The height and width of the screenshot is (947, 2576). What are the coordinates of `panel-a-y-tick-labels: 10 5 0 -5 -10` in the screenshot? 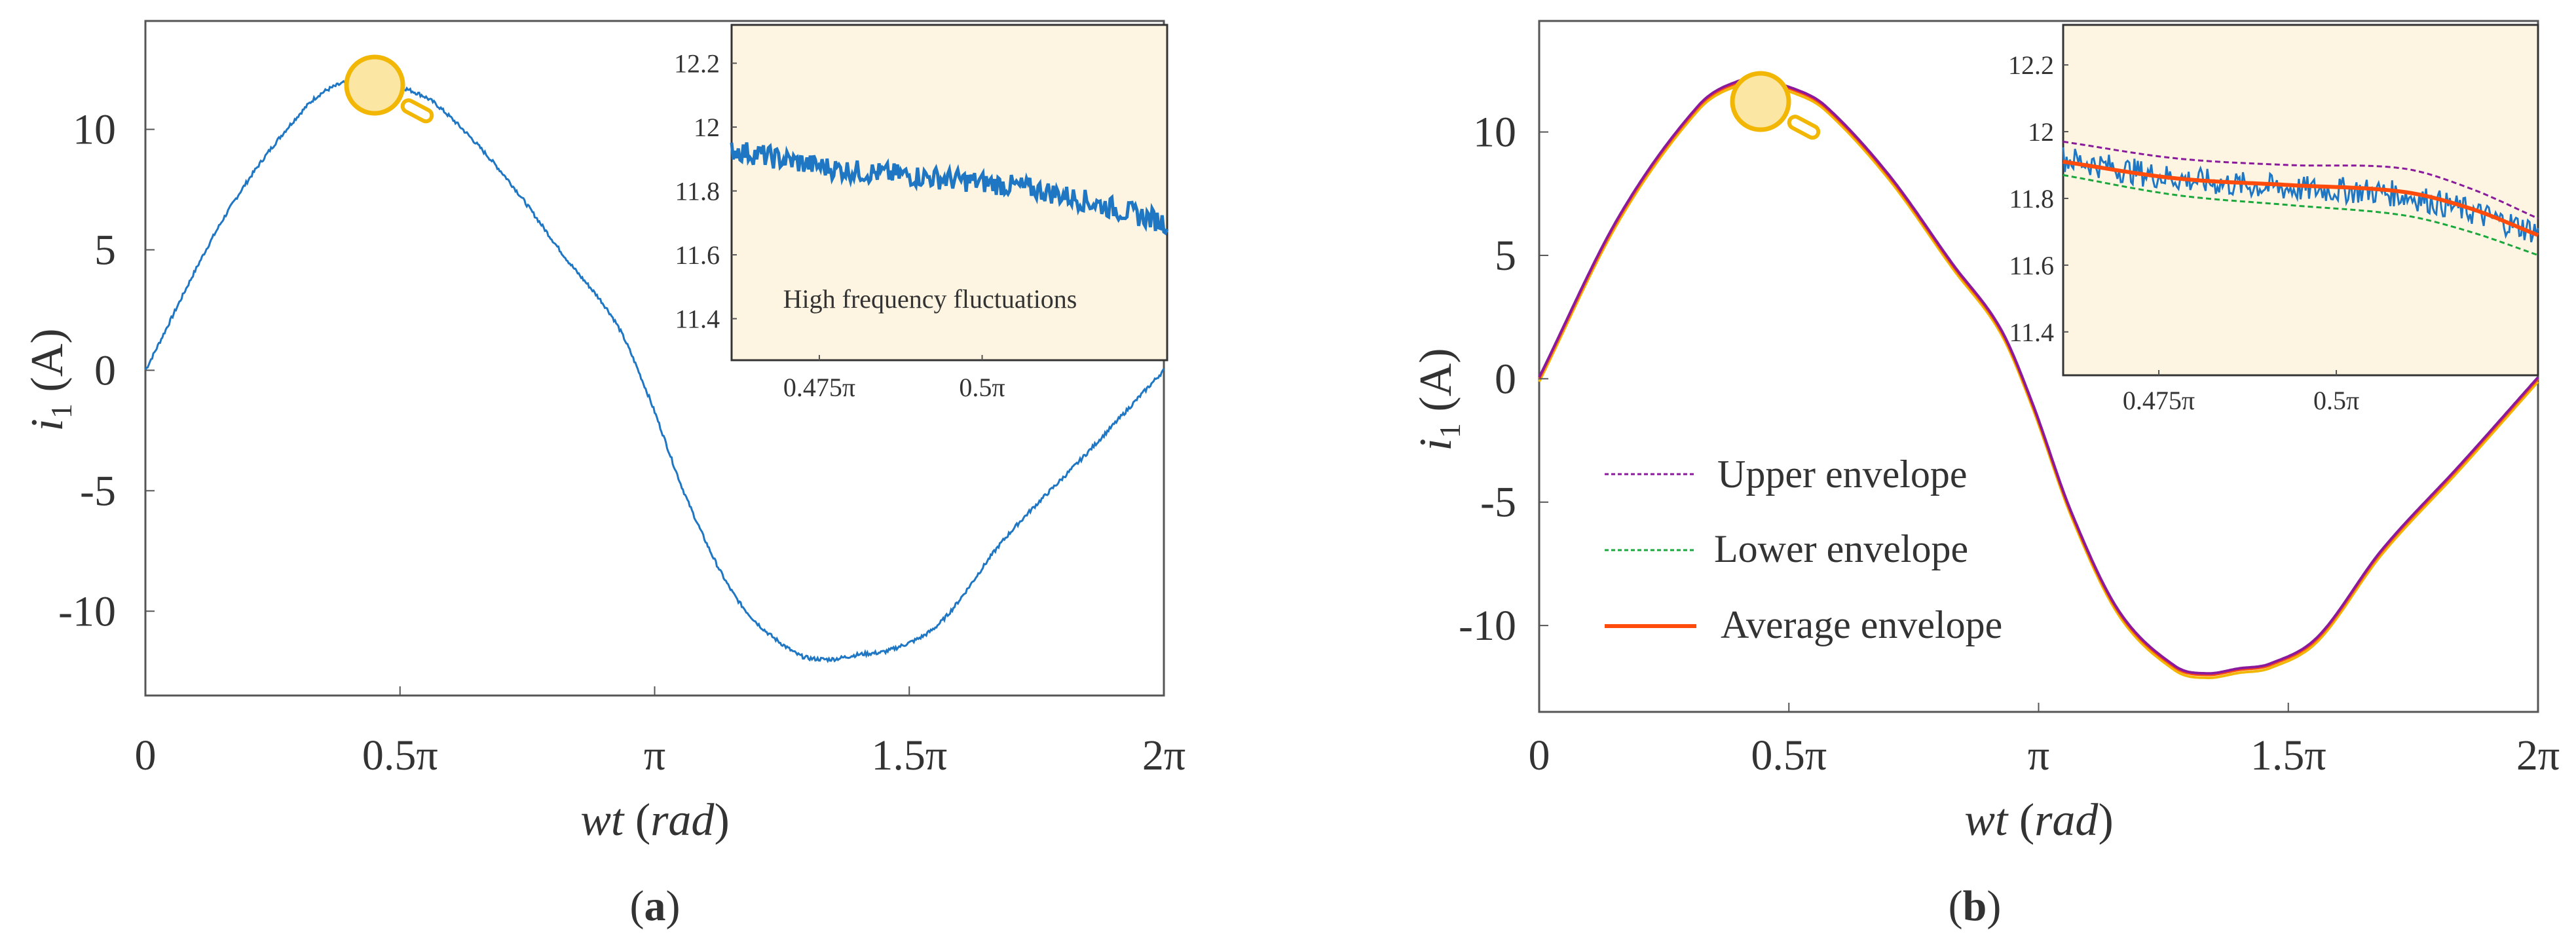 It's located at (106, 371).